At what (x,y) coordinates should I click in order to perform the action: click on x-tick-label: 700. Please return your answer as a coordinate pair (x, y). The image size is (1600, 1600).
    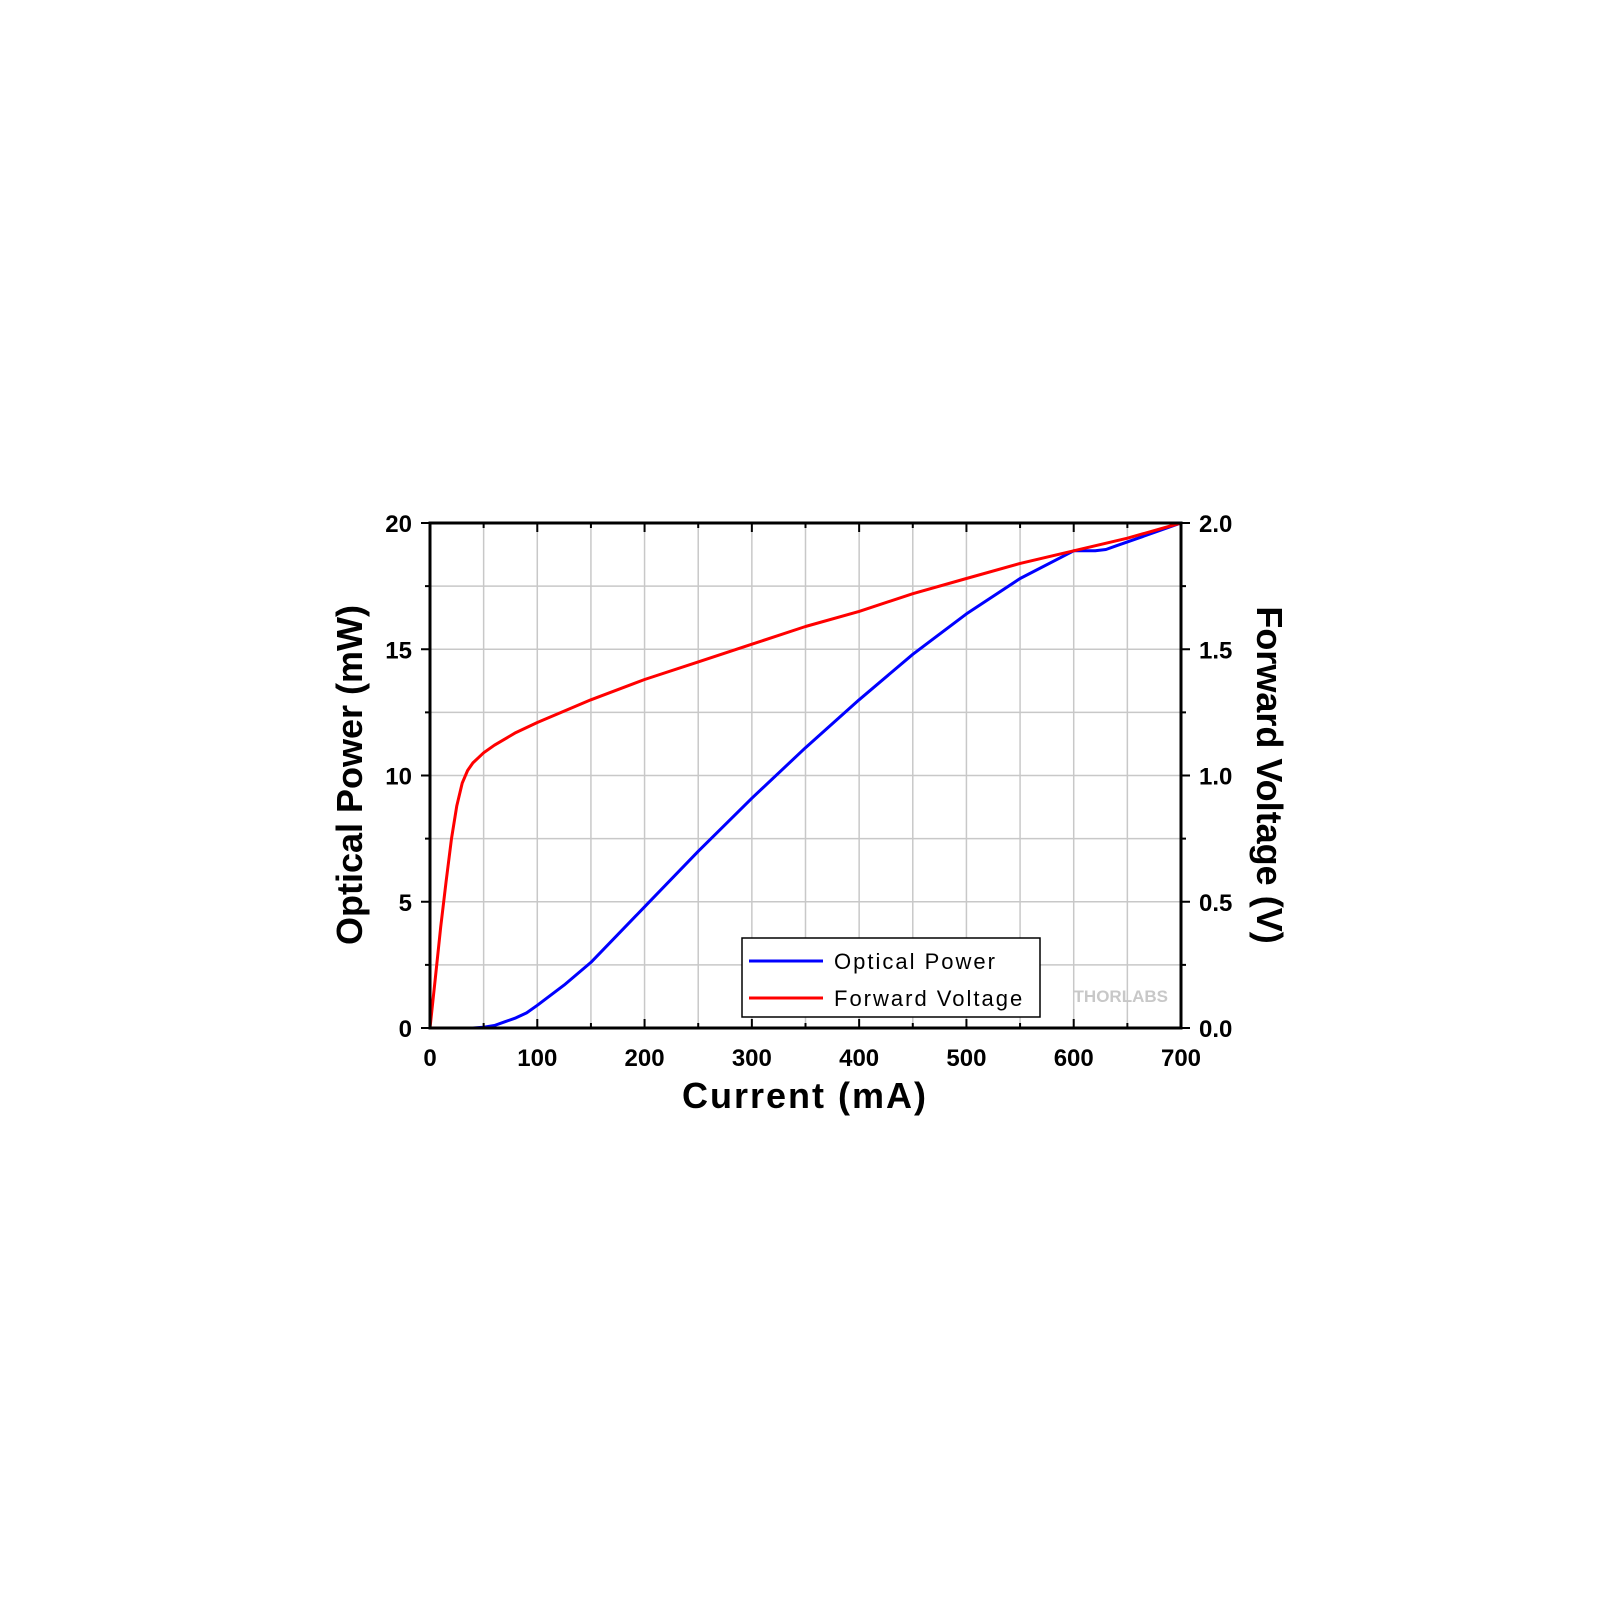
    Looking at the image, I should click on (1181, 1058).